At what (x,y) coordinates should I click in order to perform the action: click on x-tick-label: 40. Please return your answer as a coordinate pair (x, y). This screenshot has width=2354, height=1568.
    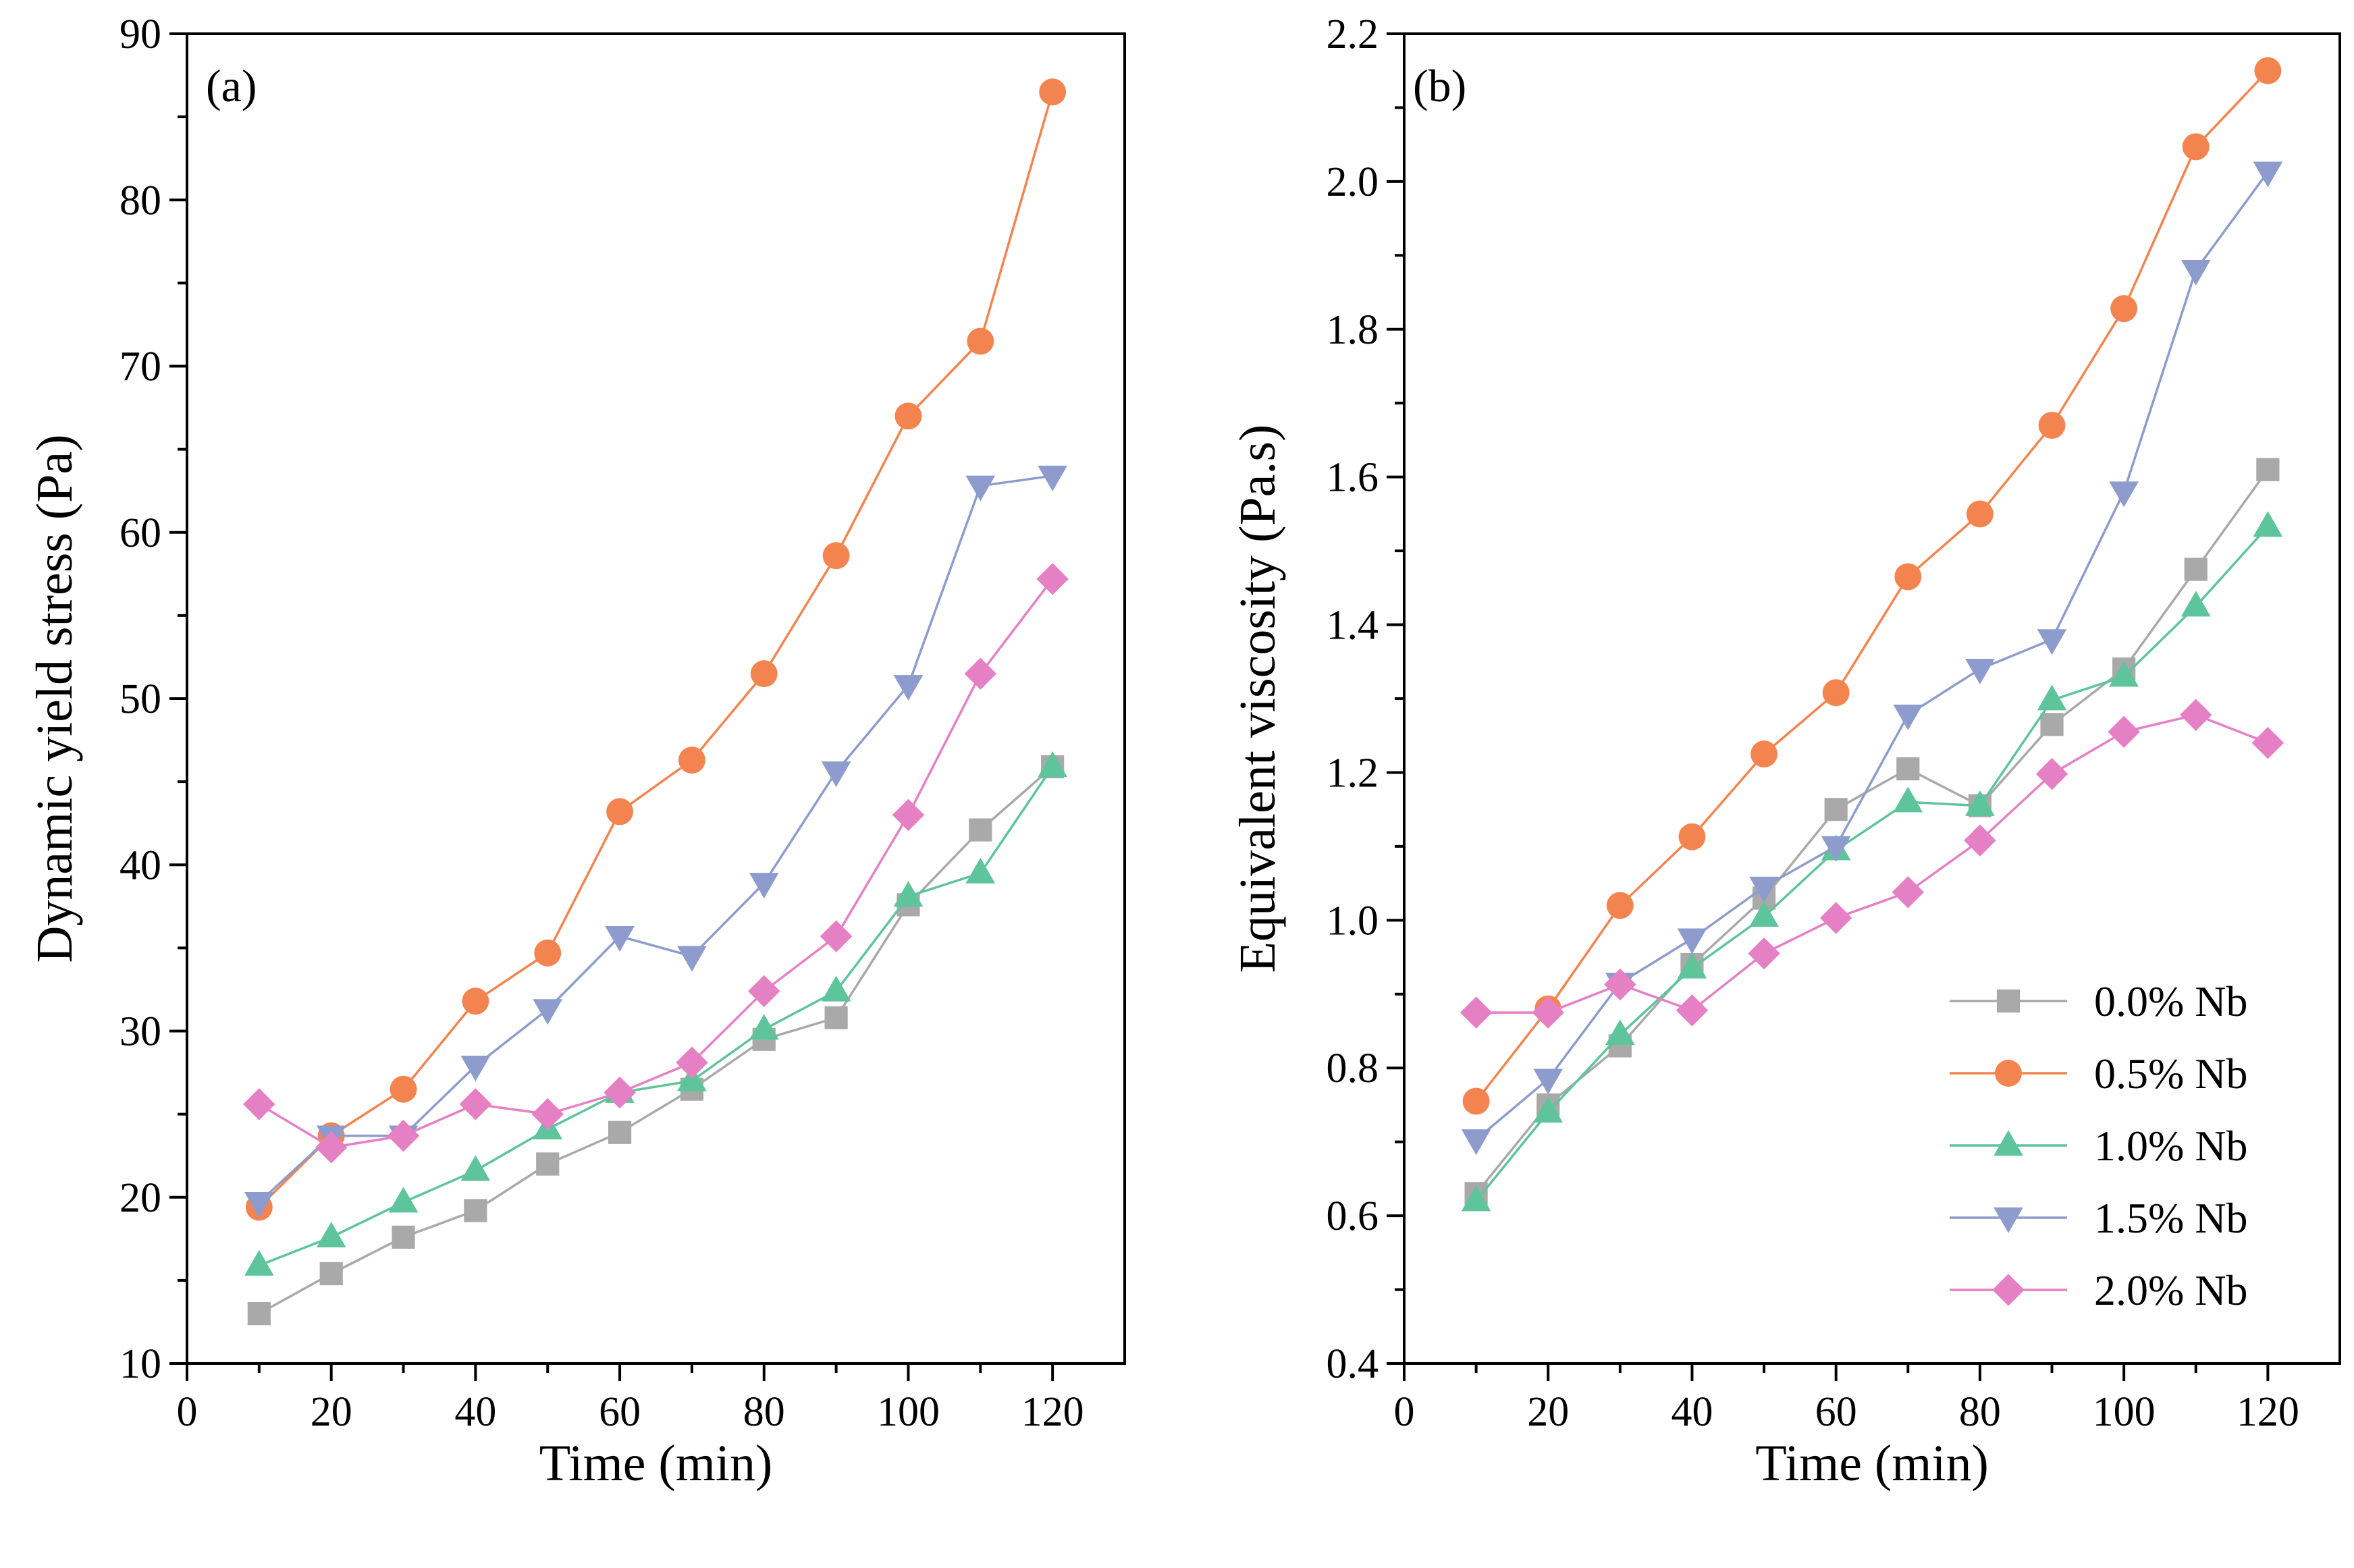
    Looking at the image, I should click on (1692, 1412).